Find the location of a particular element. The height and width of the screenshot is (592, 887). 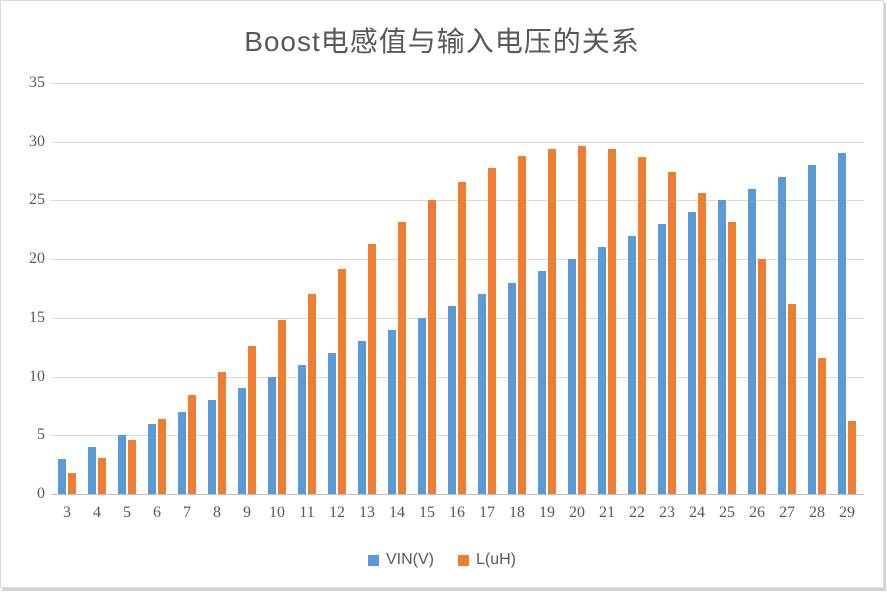

x-axis-tick-label: 21 is located at coordinates (607, 512).